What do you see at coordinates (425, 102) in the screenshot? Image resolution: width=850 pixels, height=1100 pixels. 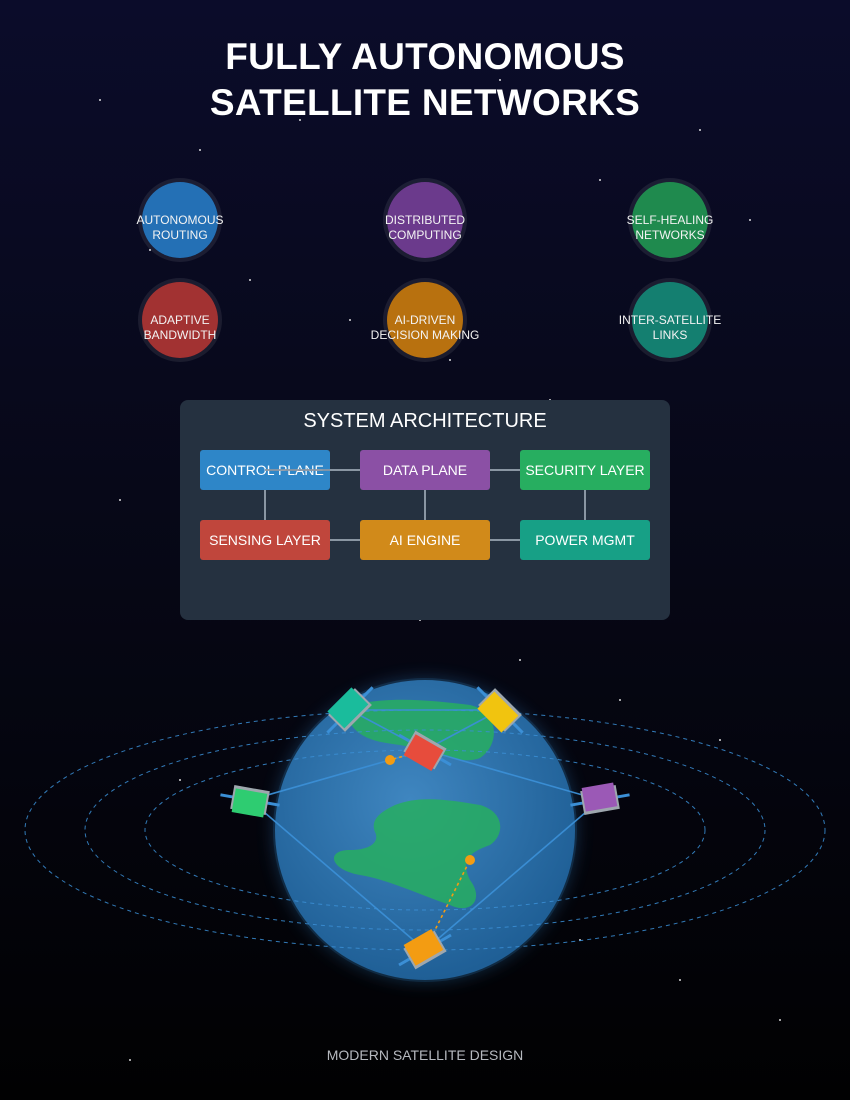 I see `title-line-2: SATELLITE NETWORKS` at bounding box center [425, 102].